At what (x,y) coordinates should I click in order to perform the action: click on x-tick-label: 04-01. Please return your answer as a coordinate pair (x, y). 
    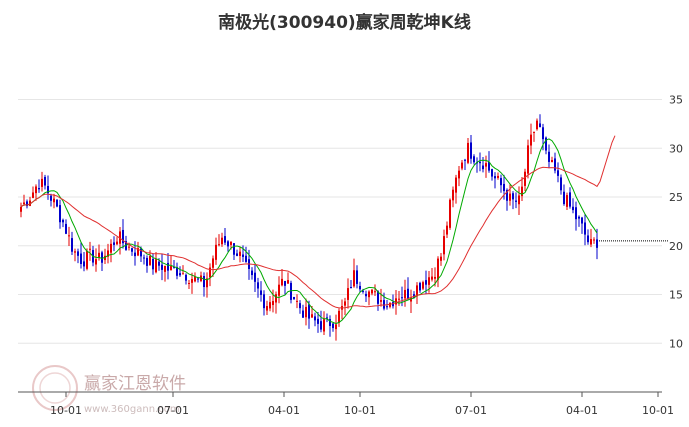
    Looking at the image, I should click on (582, 410).